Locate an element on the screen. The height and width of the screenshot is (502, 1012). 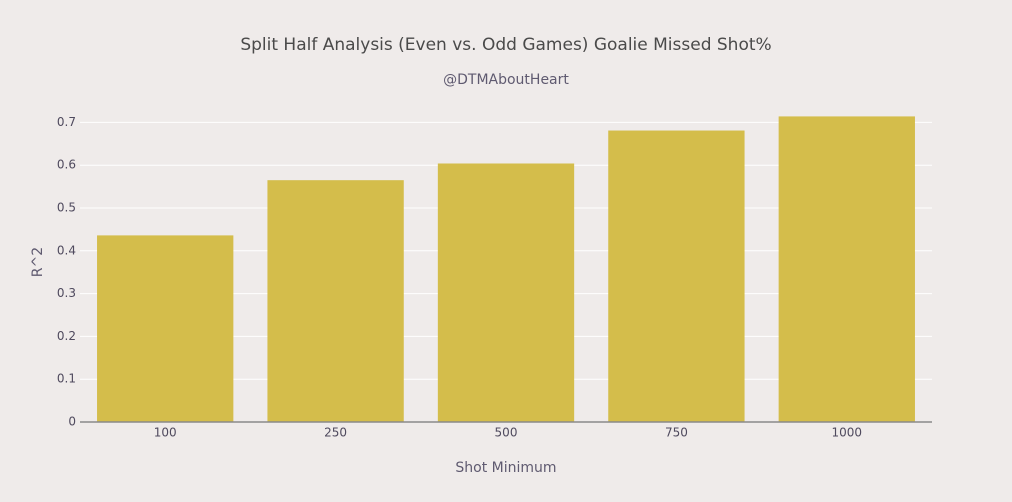
x-axis-title: Shot Minimum is located at coordinates (505, 468).